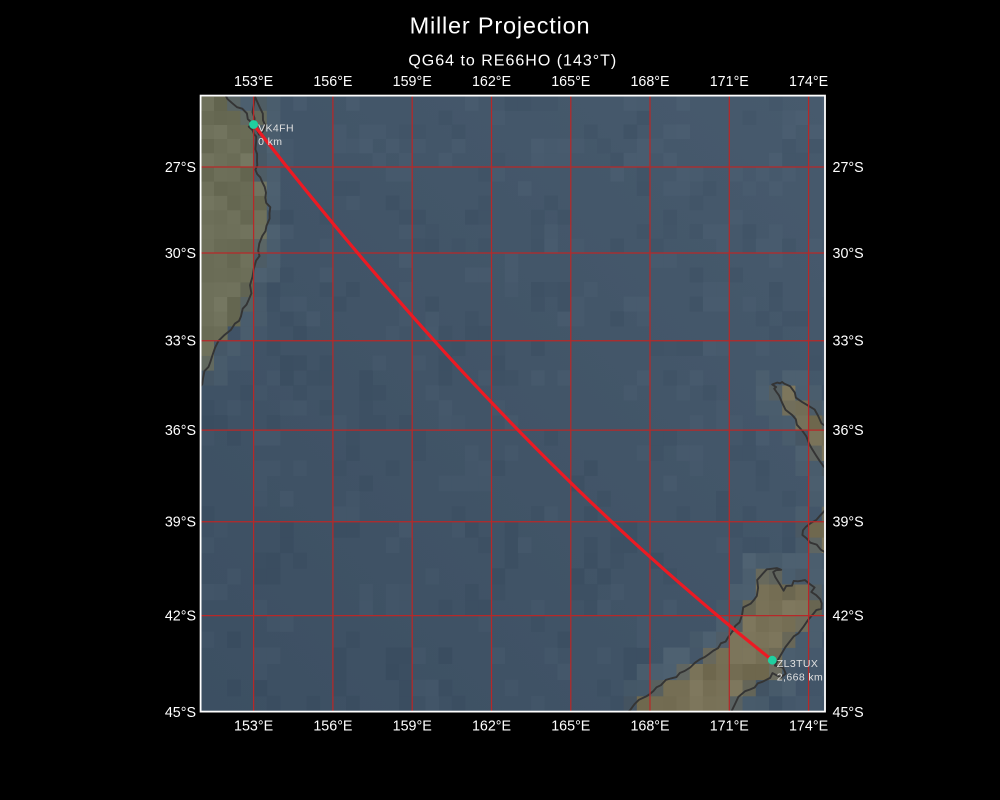 This screenshot has width=1000, height=800. I want to click on svg-text: ZL3TUX, so click(798, 664).